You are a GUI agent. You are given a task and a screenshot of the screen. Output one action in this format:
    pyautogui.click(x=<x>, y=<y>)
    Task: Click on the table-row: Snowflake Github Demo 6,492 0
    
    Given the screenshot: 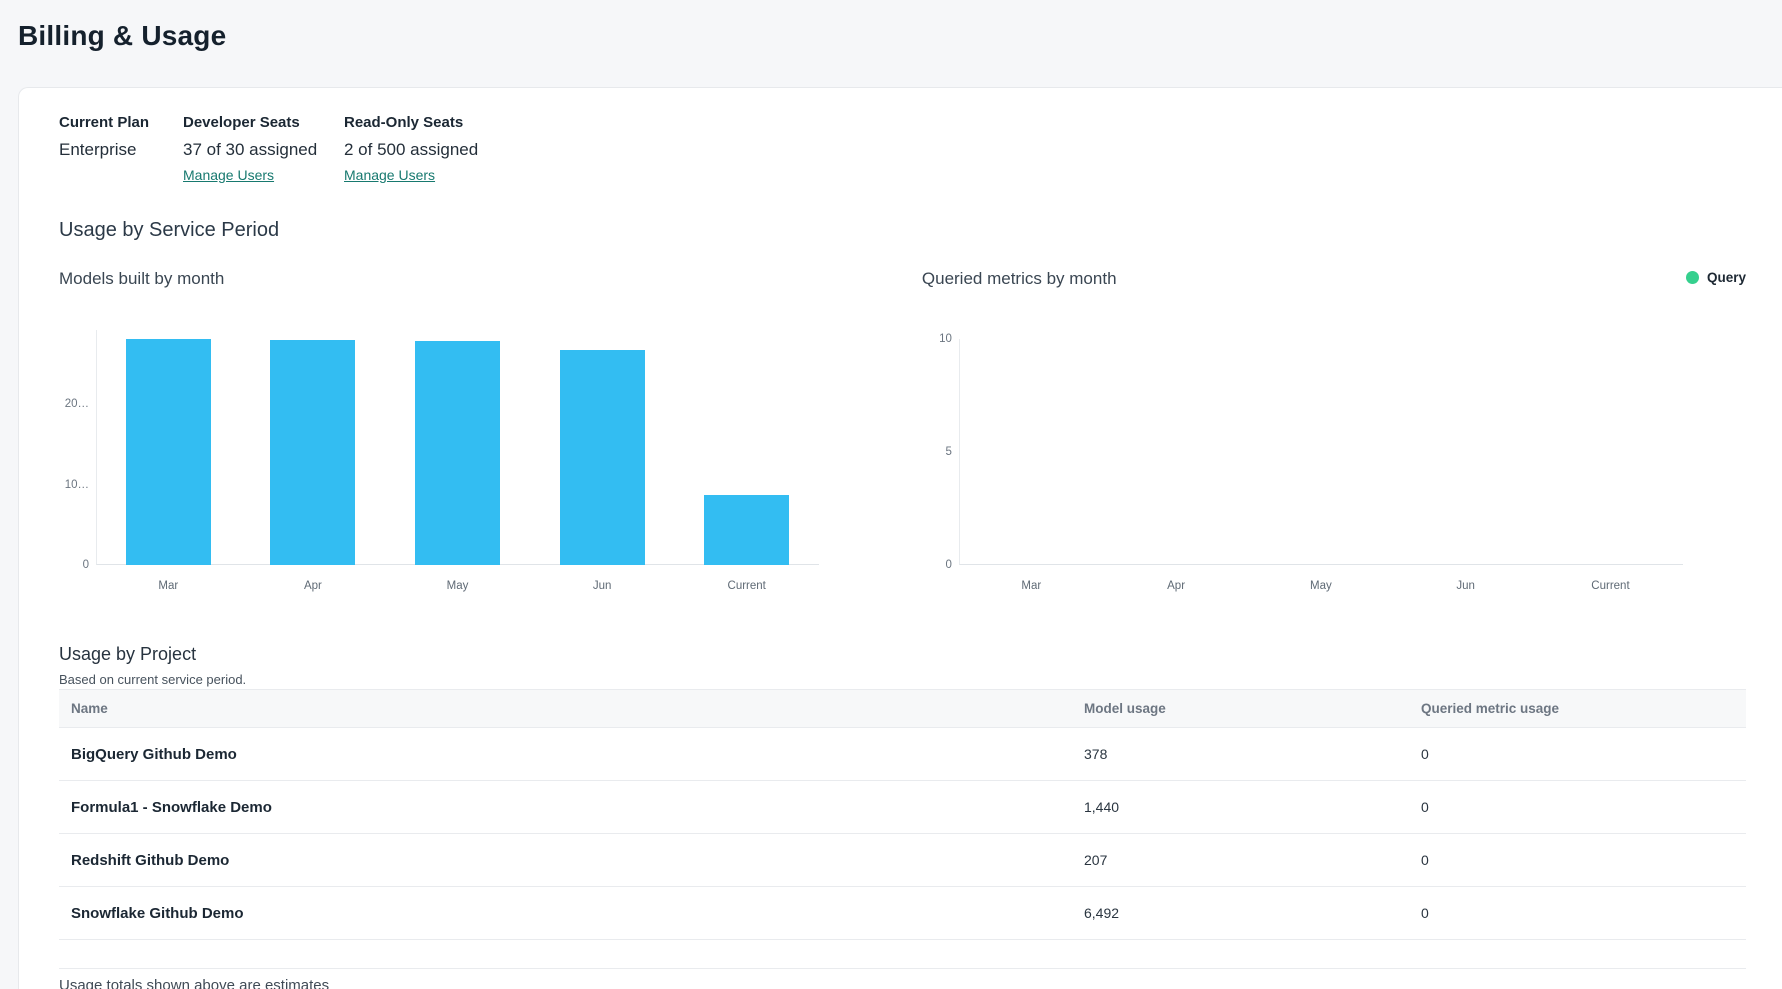 What is the action you would take?
    pyautogui.click(x=902, y=913)
    